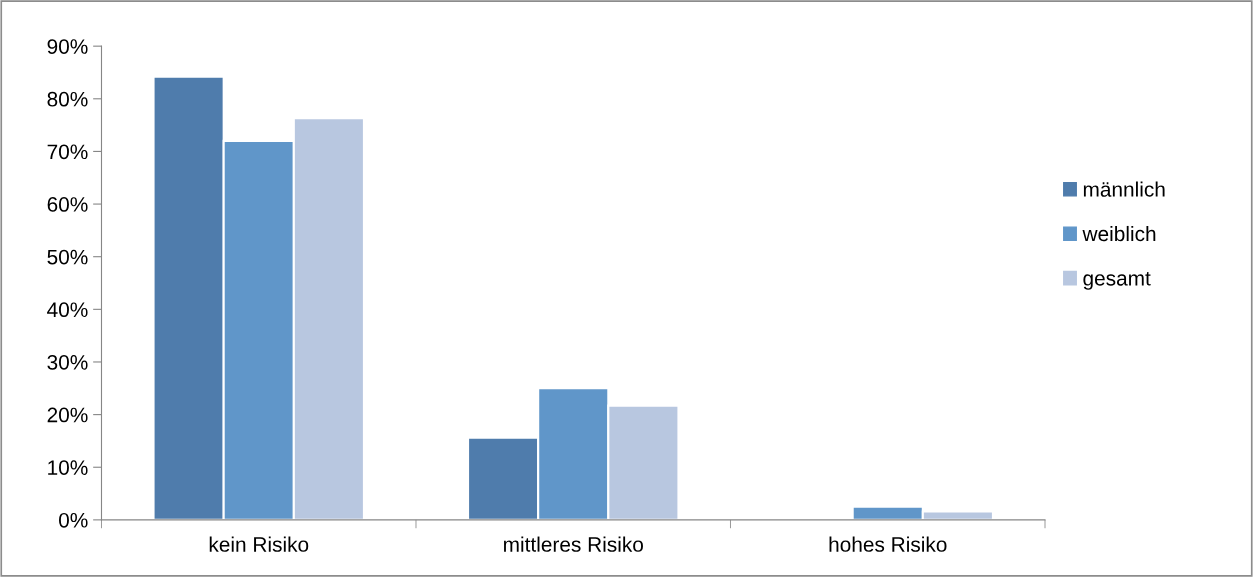  Describe the element at coordinates (73, 520) in the screenshot. I see `y-tick-label: 0%` at that location.